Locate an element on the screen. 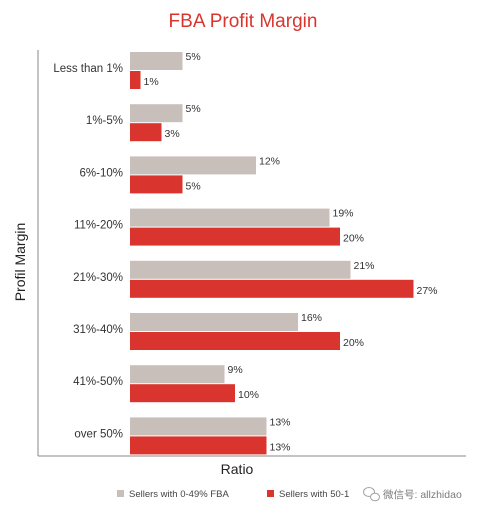 This screenshot has height=516, width=487. wechat-icon is located at coordinates (371, 494).